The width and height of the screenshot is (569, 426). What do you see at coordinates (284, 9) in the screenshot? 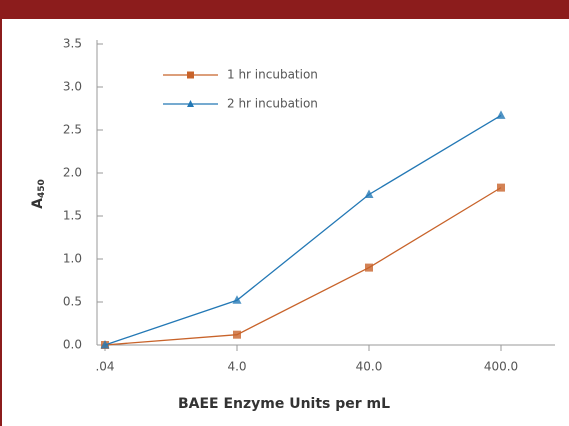
I see `header-banner` at bounding box center [284, 9].